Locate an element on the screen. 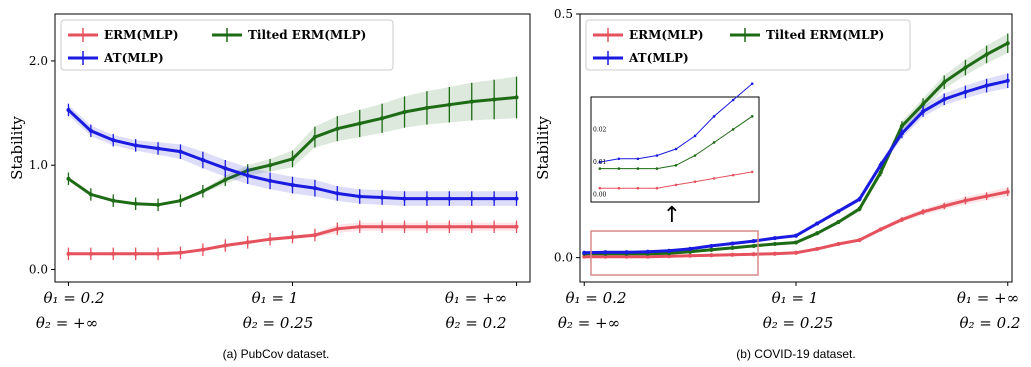  x-category-label-line1: θ₁ = 1 is located at coordinates (275, 298).